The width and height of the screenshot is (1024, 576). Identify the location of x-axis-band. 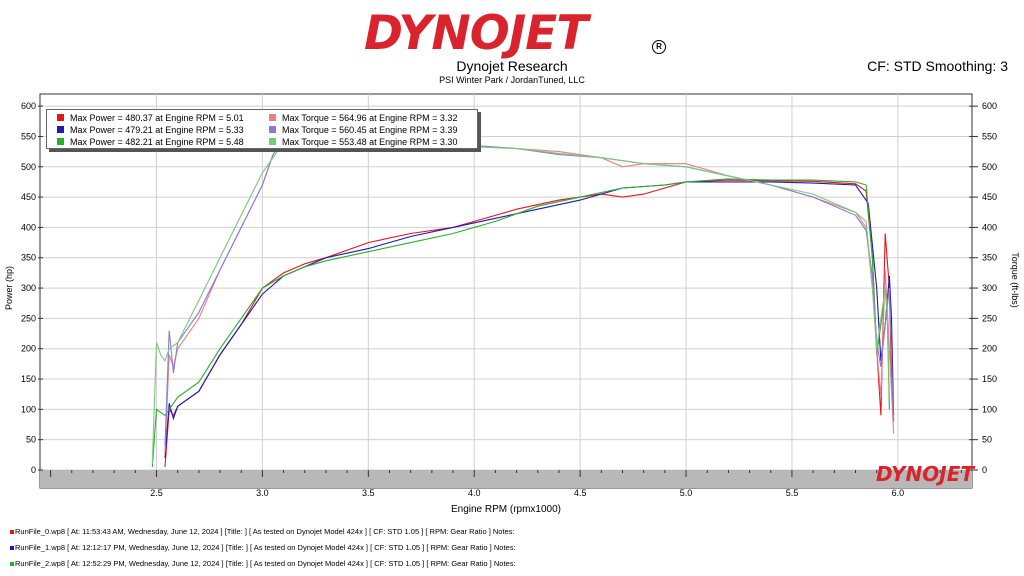
(506, 479).